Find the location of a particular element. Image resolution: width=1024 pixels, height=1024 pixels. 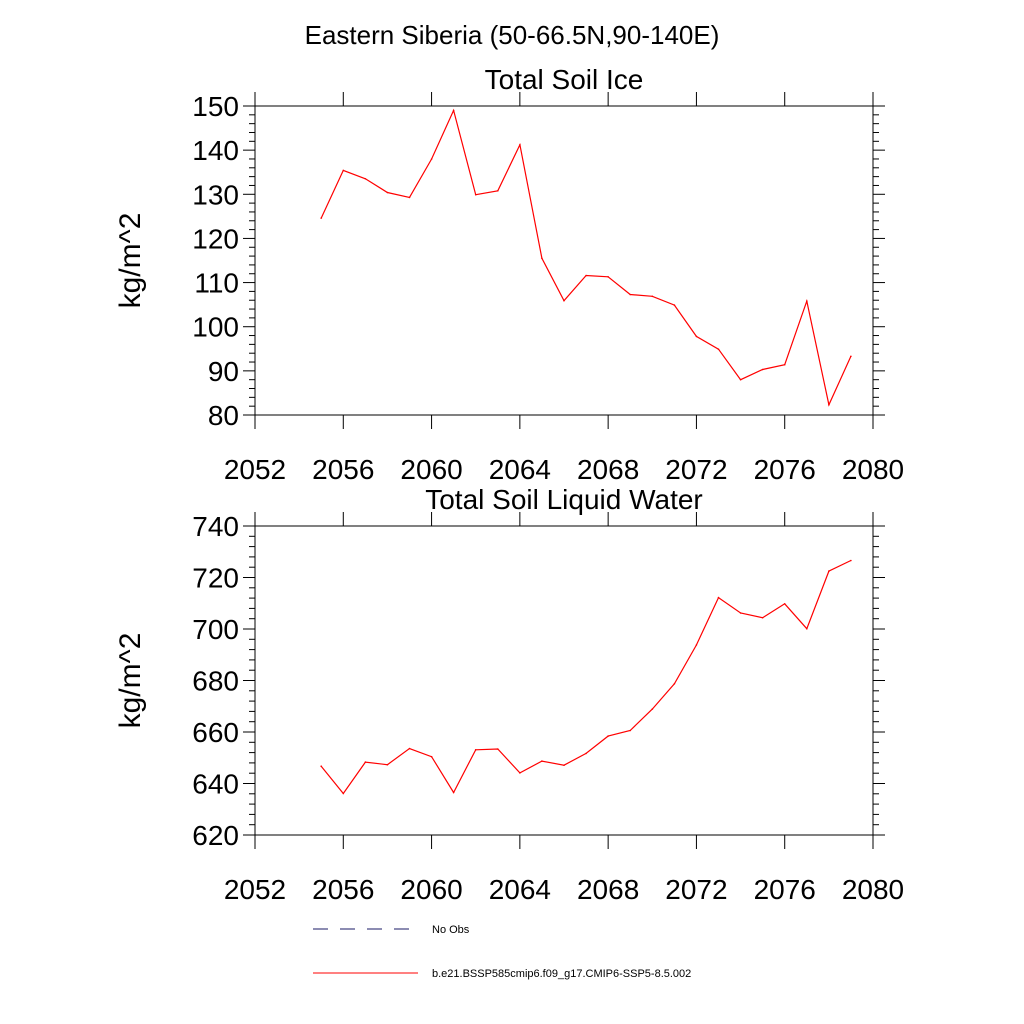

y-tick-label: 80 is located at coordinates (223, 415).